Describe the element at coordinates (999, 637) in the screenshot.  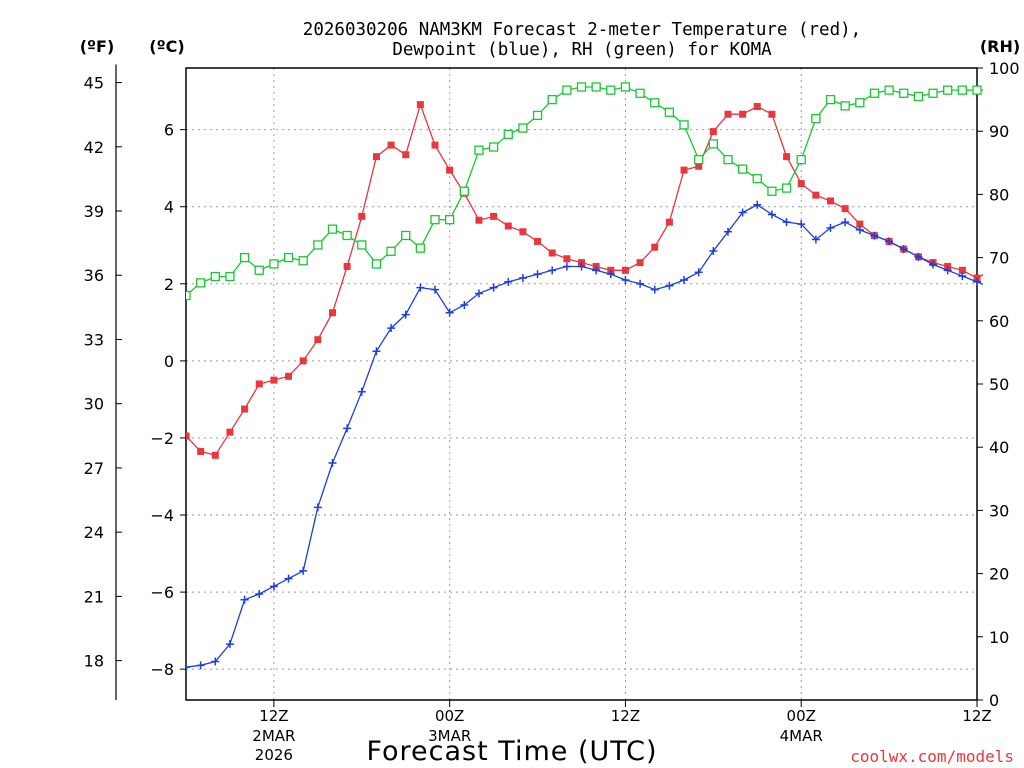
I see `rh-tick-label: 10` at that location.